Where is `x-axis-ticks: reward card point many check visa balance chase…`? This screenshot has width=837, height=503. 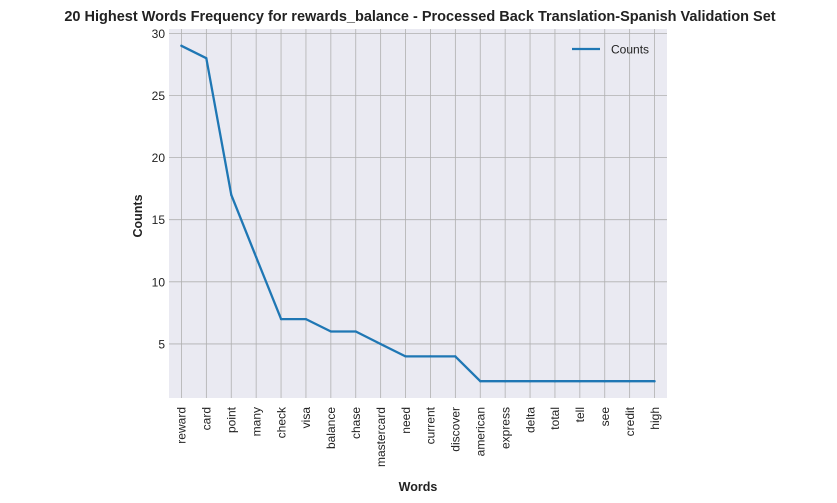
x-axis-ticks: reward card point many check visa balance chase… is located at coordinates (418, 436).